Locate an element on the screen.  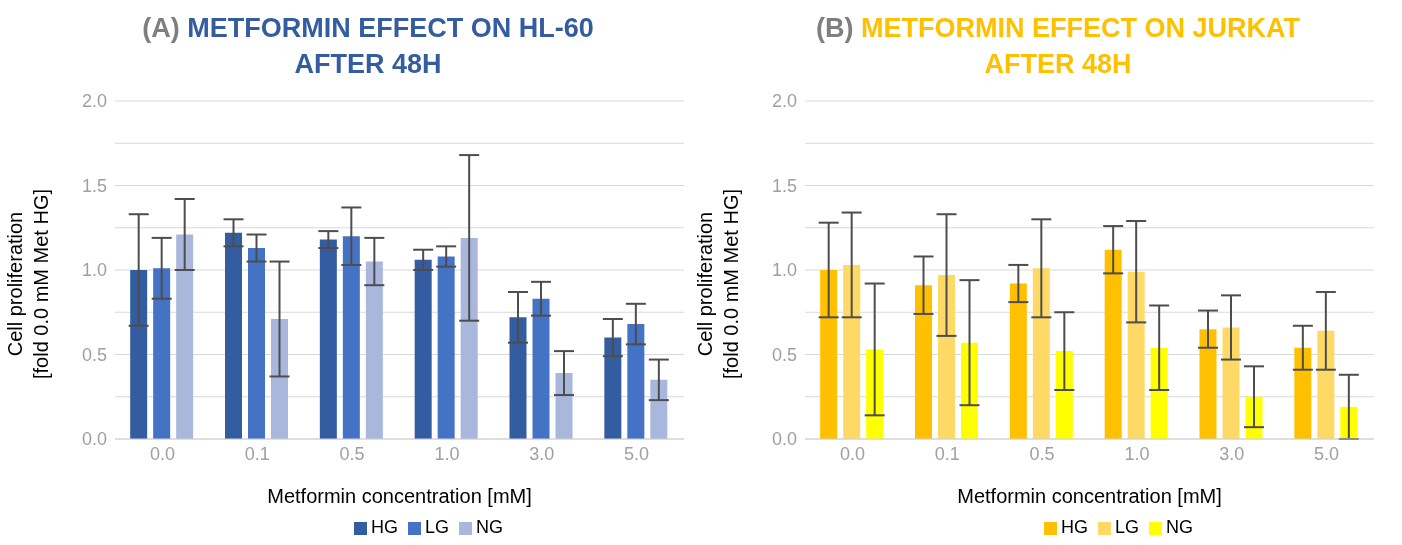
chart-title: (B) METFORMIN EFFECT ON JURKAT AFTER 48H is located at coordinates (1058, 46).